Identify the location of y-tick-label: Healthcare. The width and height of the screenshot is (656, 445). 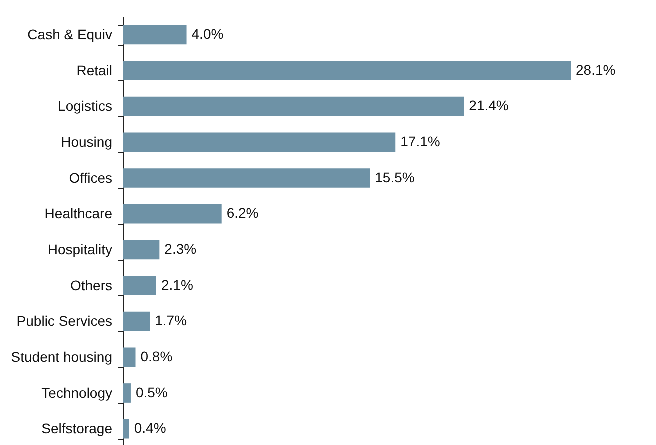
(78, 214).